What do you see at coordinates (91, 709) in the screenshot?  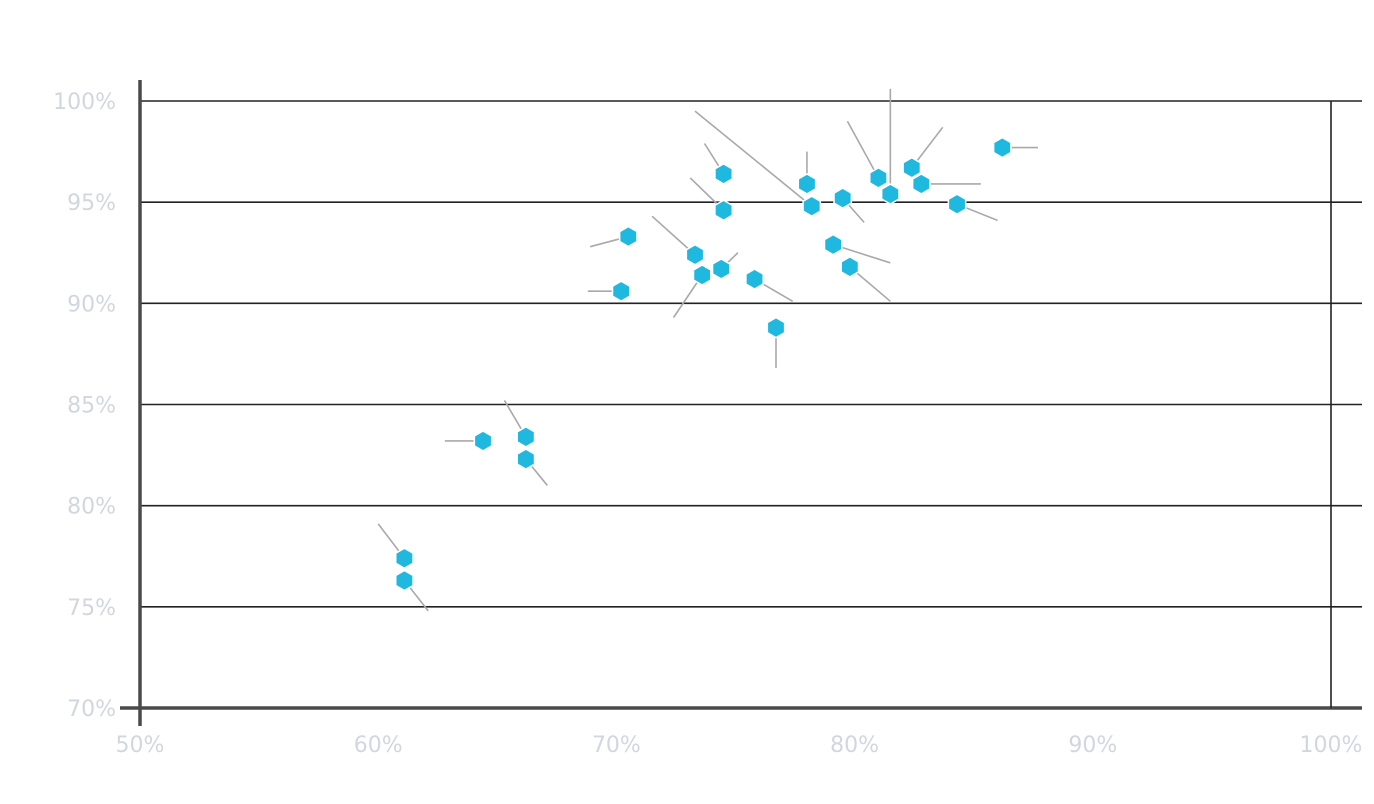 I see `y-tick-label: 70%` at bounding box center [91, 709].